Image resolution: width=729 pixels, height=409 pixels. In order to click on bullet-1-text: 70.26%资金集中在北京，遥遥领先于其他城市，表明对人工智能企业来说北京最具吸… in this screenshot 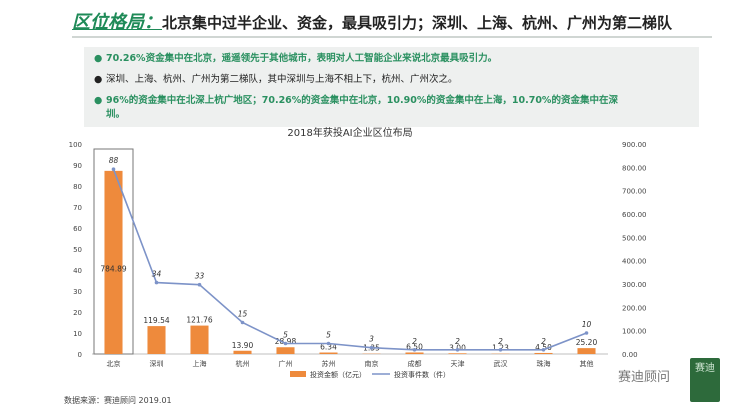, I will do `click(302, 58)`.